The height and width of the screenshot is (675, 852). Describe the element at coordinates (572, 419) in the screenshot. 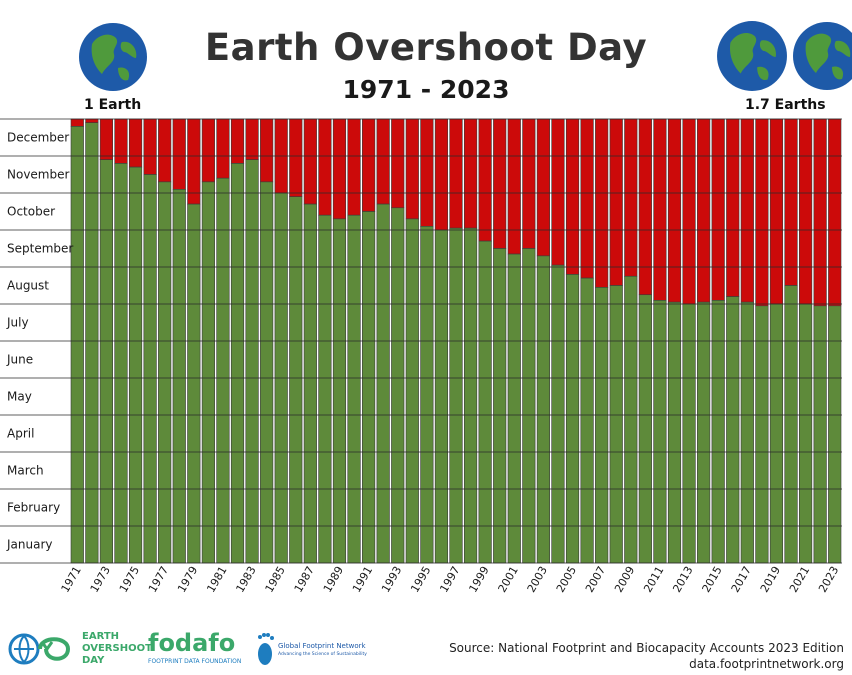

I see `budget-bar-2005` at that location.